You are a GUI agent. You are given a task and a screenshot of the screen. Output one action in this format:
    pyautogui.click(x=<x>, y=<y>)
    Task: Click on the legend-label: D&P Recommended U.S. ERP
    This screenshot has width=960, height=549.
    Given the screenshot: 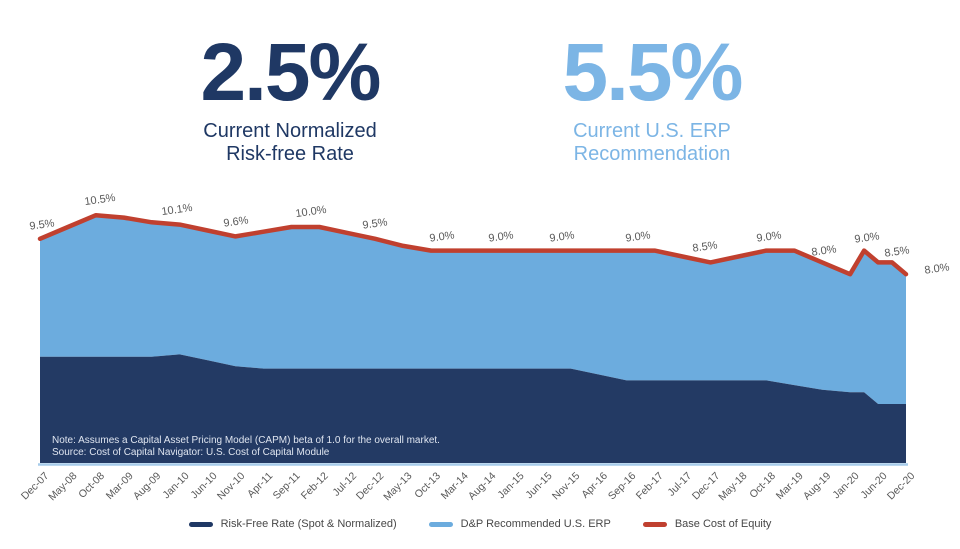 What is the action you would take?
    pyautogui.click(x=535, y=524)
    